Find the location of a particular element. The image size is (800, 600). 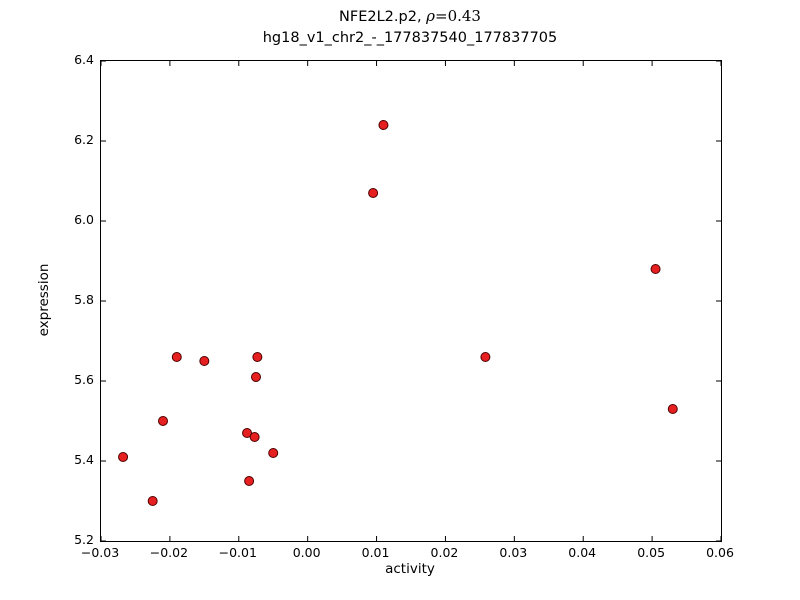

x-tick-label: 0.02 is located at coordinates (444, 552).